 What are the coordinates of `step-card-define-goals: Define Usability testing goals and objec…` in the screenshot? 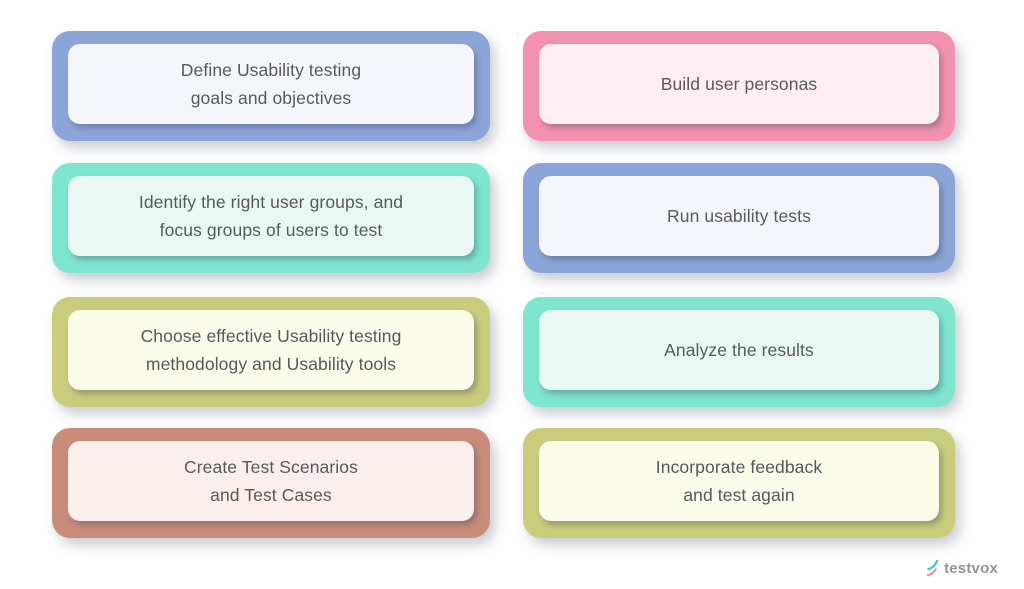 It's located at (271, 86).